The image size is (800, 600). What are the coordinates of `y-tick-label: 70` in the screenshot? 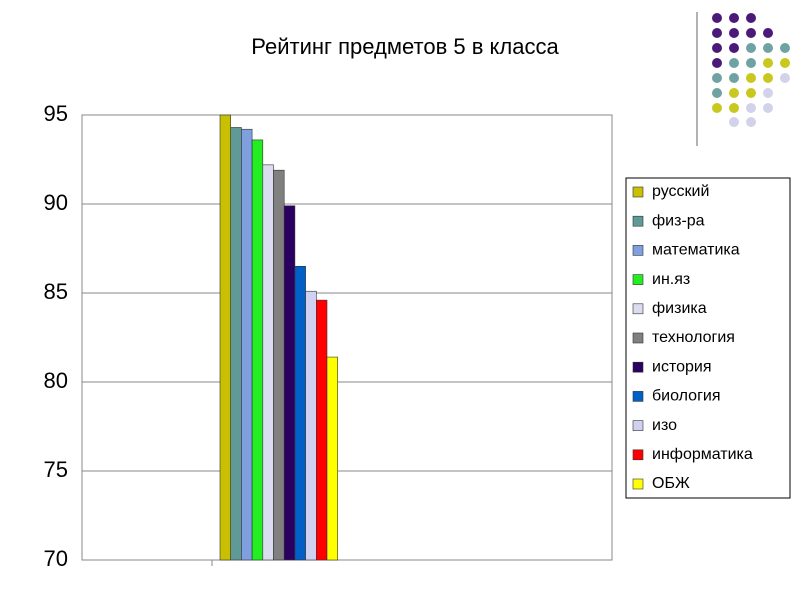 It's located at (56, 558).